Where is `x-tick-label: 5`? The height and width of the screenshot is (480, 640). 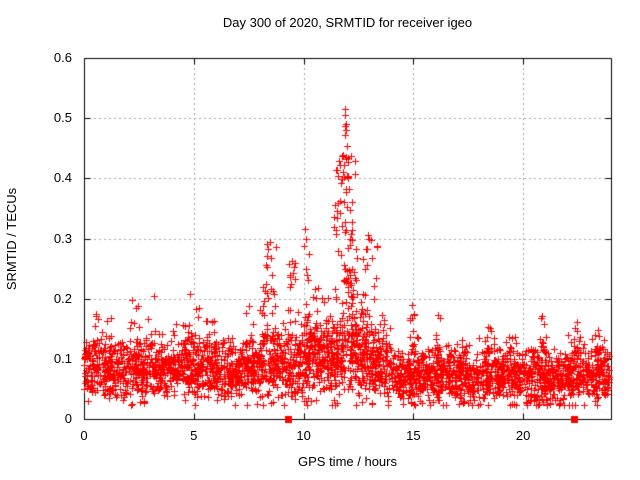 x-tick-label: 5 is located at coordinates (194, 435).